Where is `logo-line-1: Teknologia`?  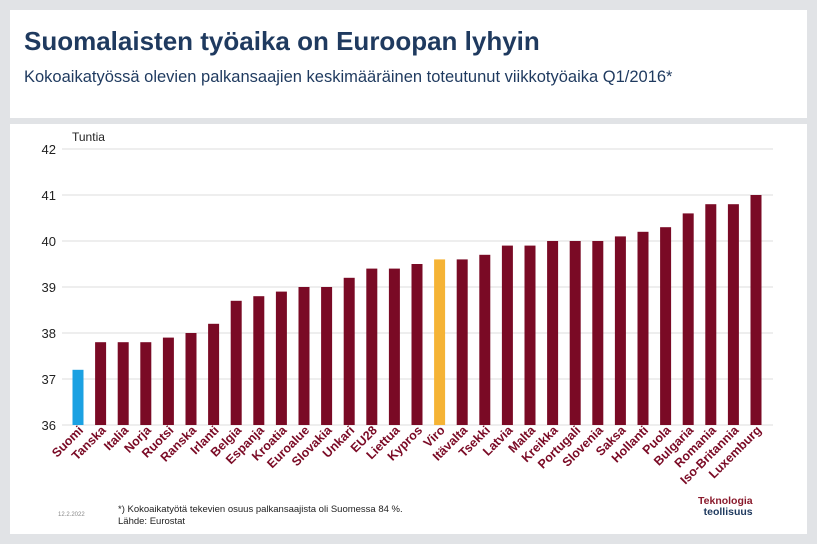 logo-line-1: Teknologia is located at coordinates (725, 501).